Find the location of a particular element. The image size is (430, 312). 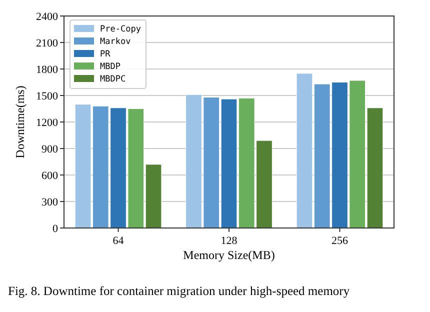

legend-label: Markov is located at coordinates (115, 42).